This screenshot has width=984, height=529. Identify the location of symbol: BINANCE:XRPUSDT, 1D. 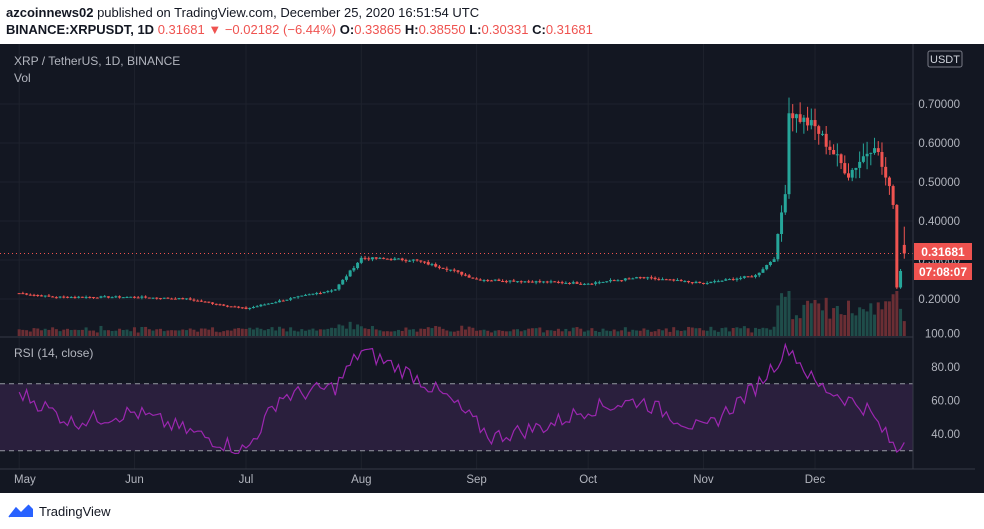
(80, 29).